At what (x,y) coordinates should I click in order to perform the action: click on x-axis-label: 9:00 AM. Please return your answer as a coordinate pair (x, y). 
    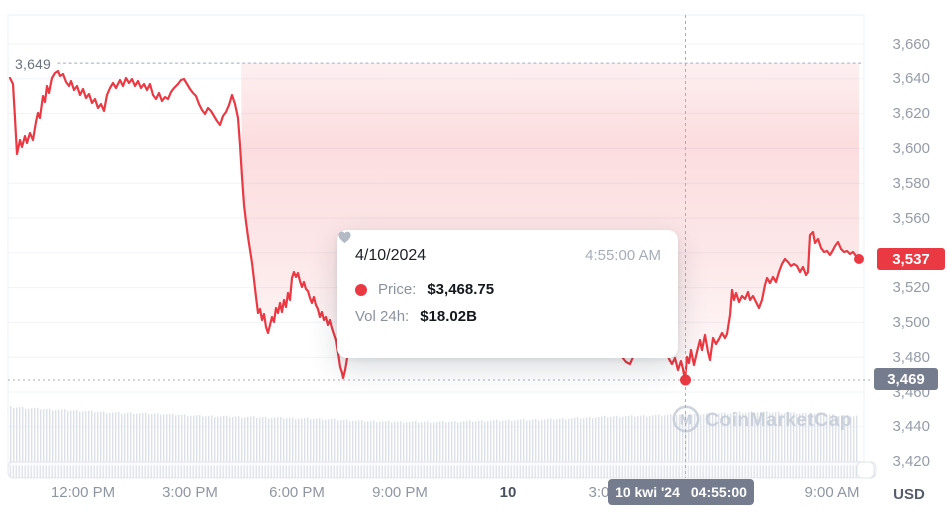
    Looking at the image, I should click on (832, 492).